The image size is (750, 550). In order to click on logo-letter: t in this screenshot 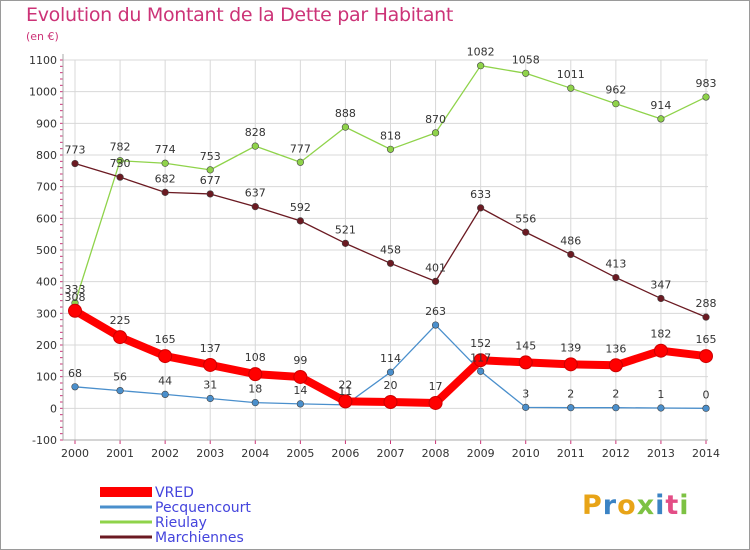, I will do `click(672, 505)`.